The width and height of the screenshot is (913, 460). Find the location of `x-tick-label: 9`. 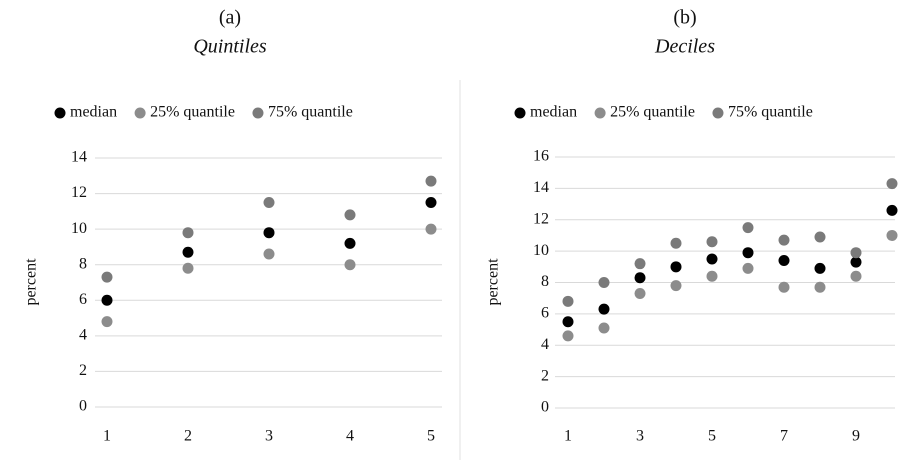

x-tick-label: 9 is located at coordinates (856, 436).